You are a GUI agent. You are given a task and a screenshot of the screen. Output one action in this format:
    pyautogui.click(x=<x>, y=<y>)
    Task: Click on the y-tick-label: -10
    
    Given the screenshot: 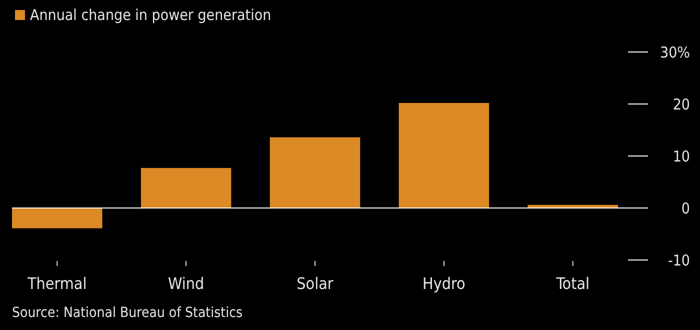 What is the action you would take?
    pyautogui.click(x=679, y=260)
    